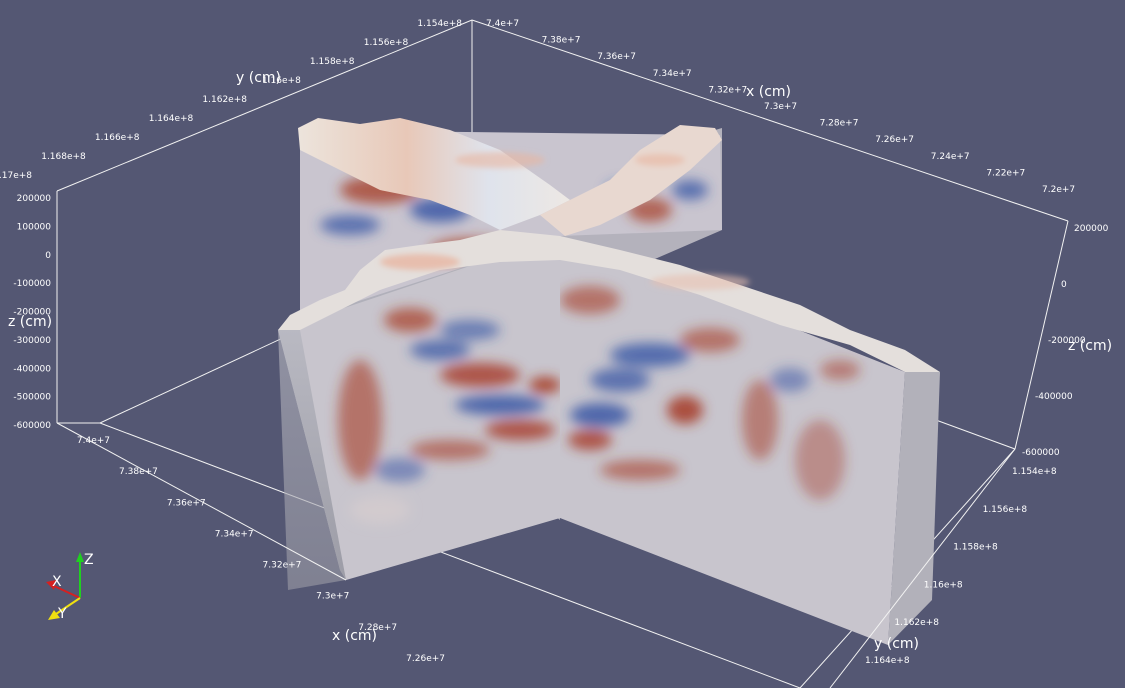 The width and height of the screenshot is (1125, 688). Describe the element at coordinates (32, 313) in the screenshot. I see `z-left-tick-label: -200000` at that location.